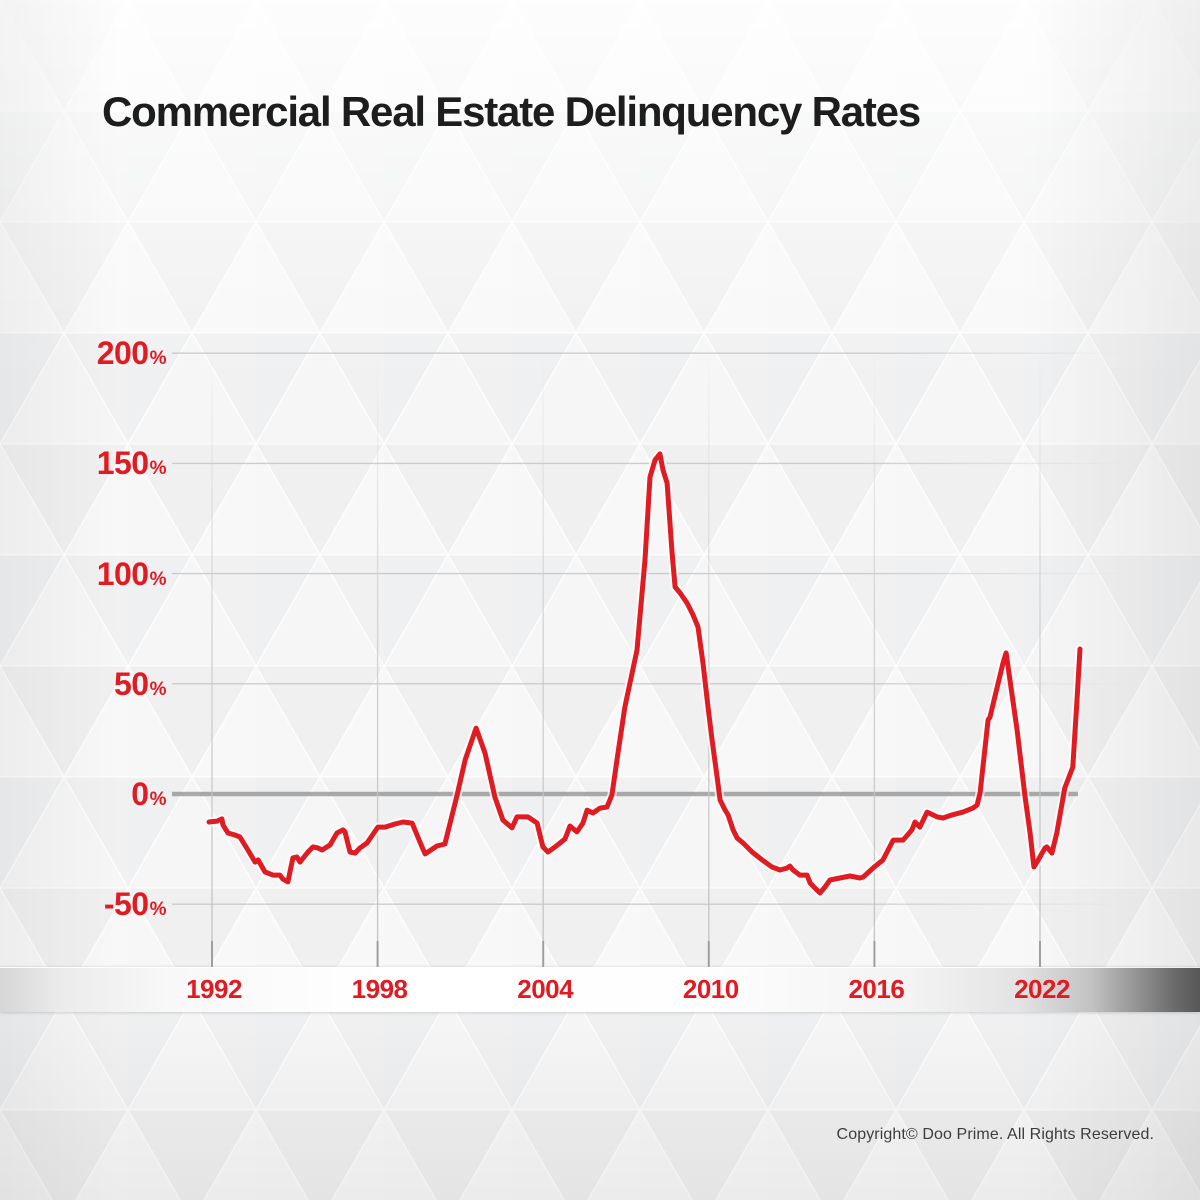 The height and width of the screenshot is (1200, 1200). Describe the element at coordinates (98, 794) in the screenshot. I see `y-axis-label: 0%` at that location.